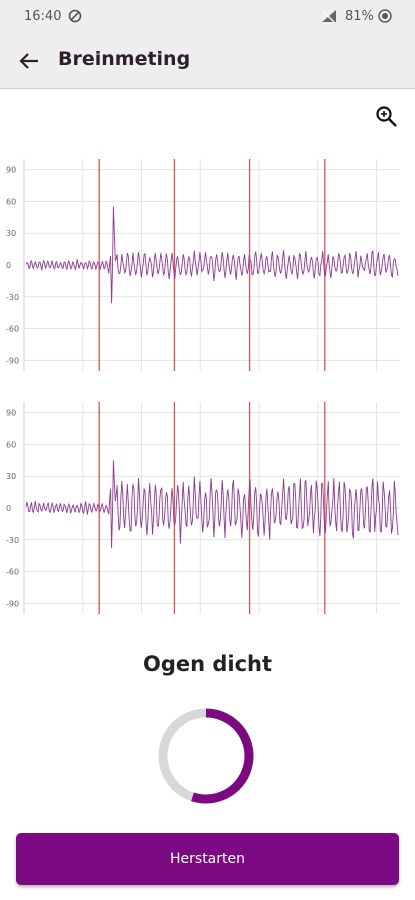  I want to click on status-time: 16:40, so click(43, 16).